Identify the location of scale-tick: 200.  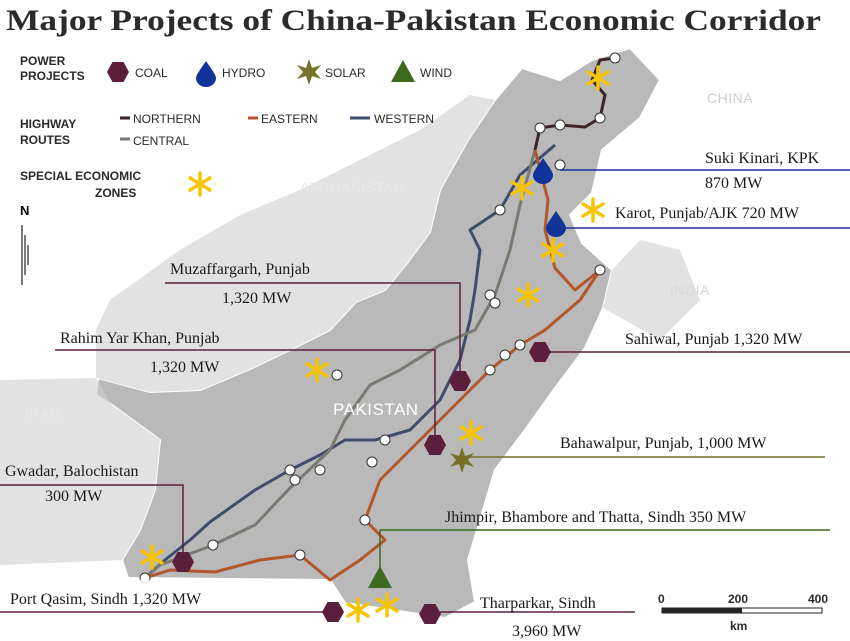
(738, 599).